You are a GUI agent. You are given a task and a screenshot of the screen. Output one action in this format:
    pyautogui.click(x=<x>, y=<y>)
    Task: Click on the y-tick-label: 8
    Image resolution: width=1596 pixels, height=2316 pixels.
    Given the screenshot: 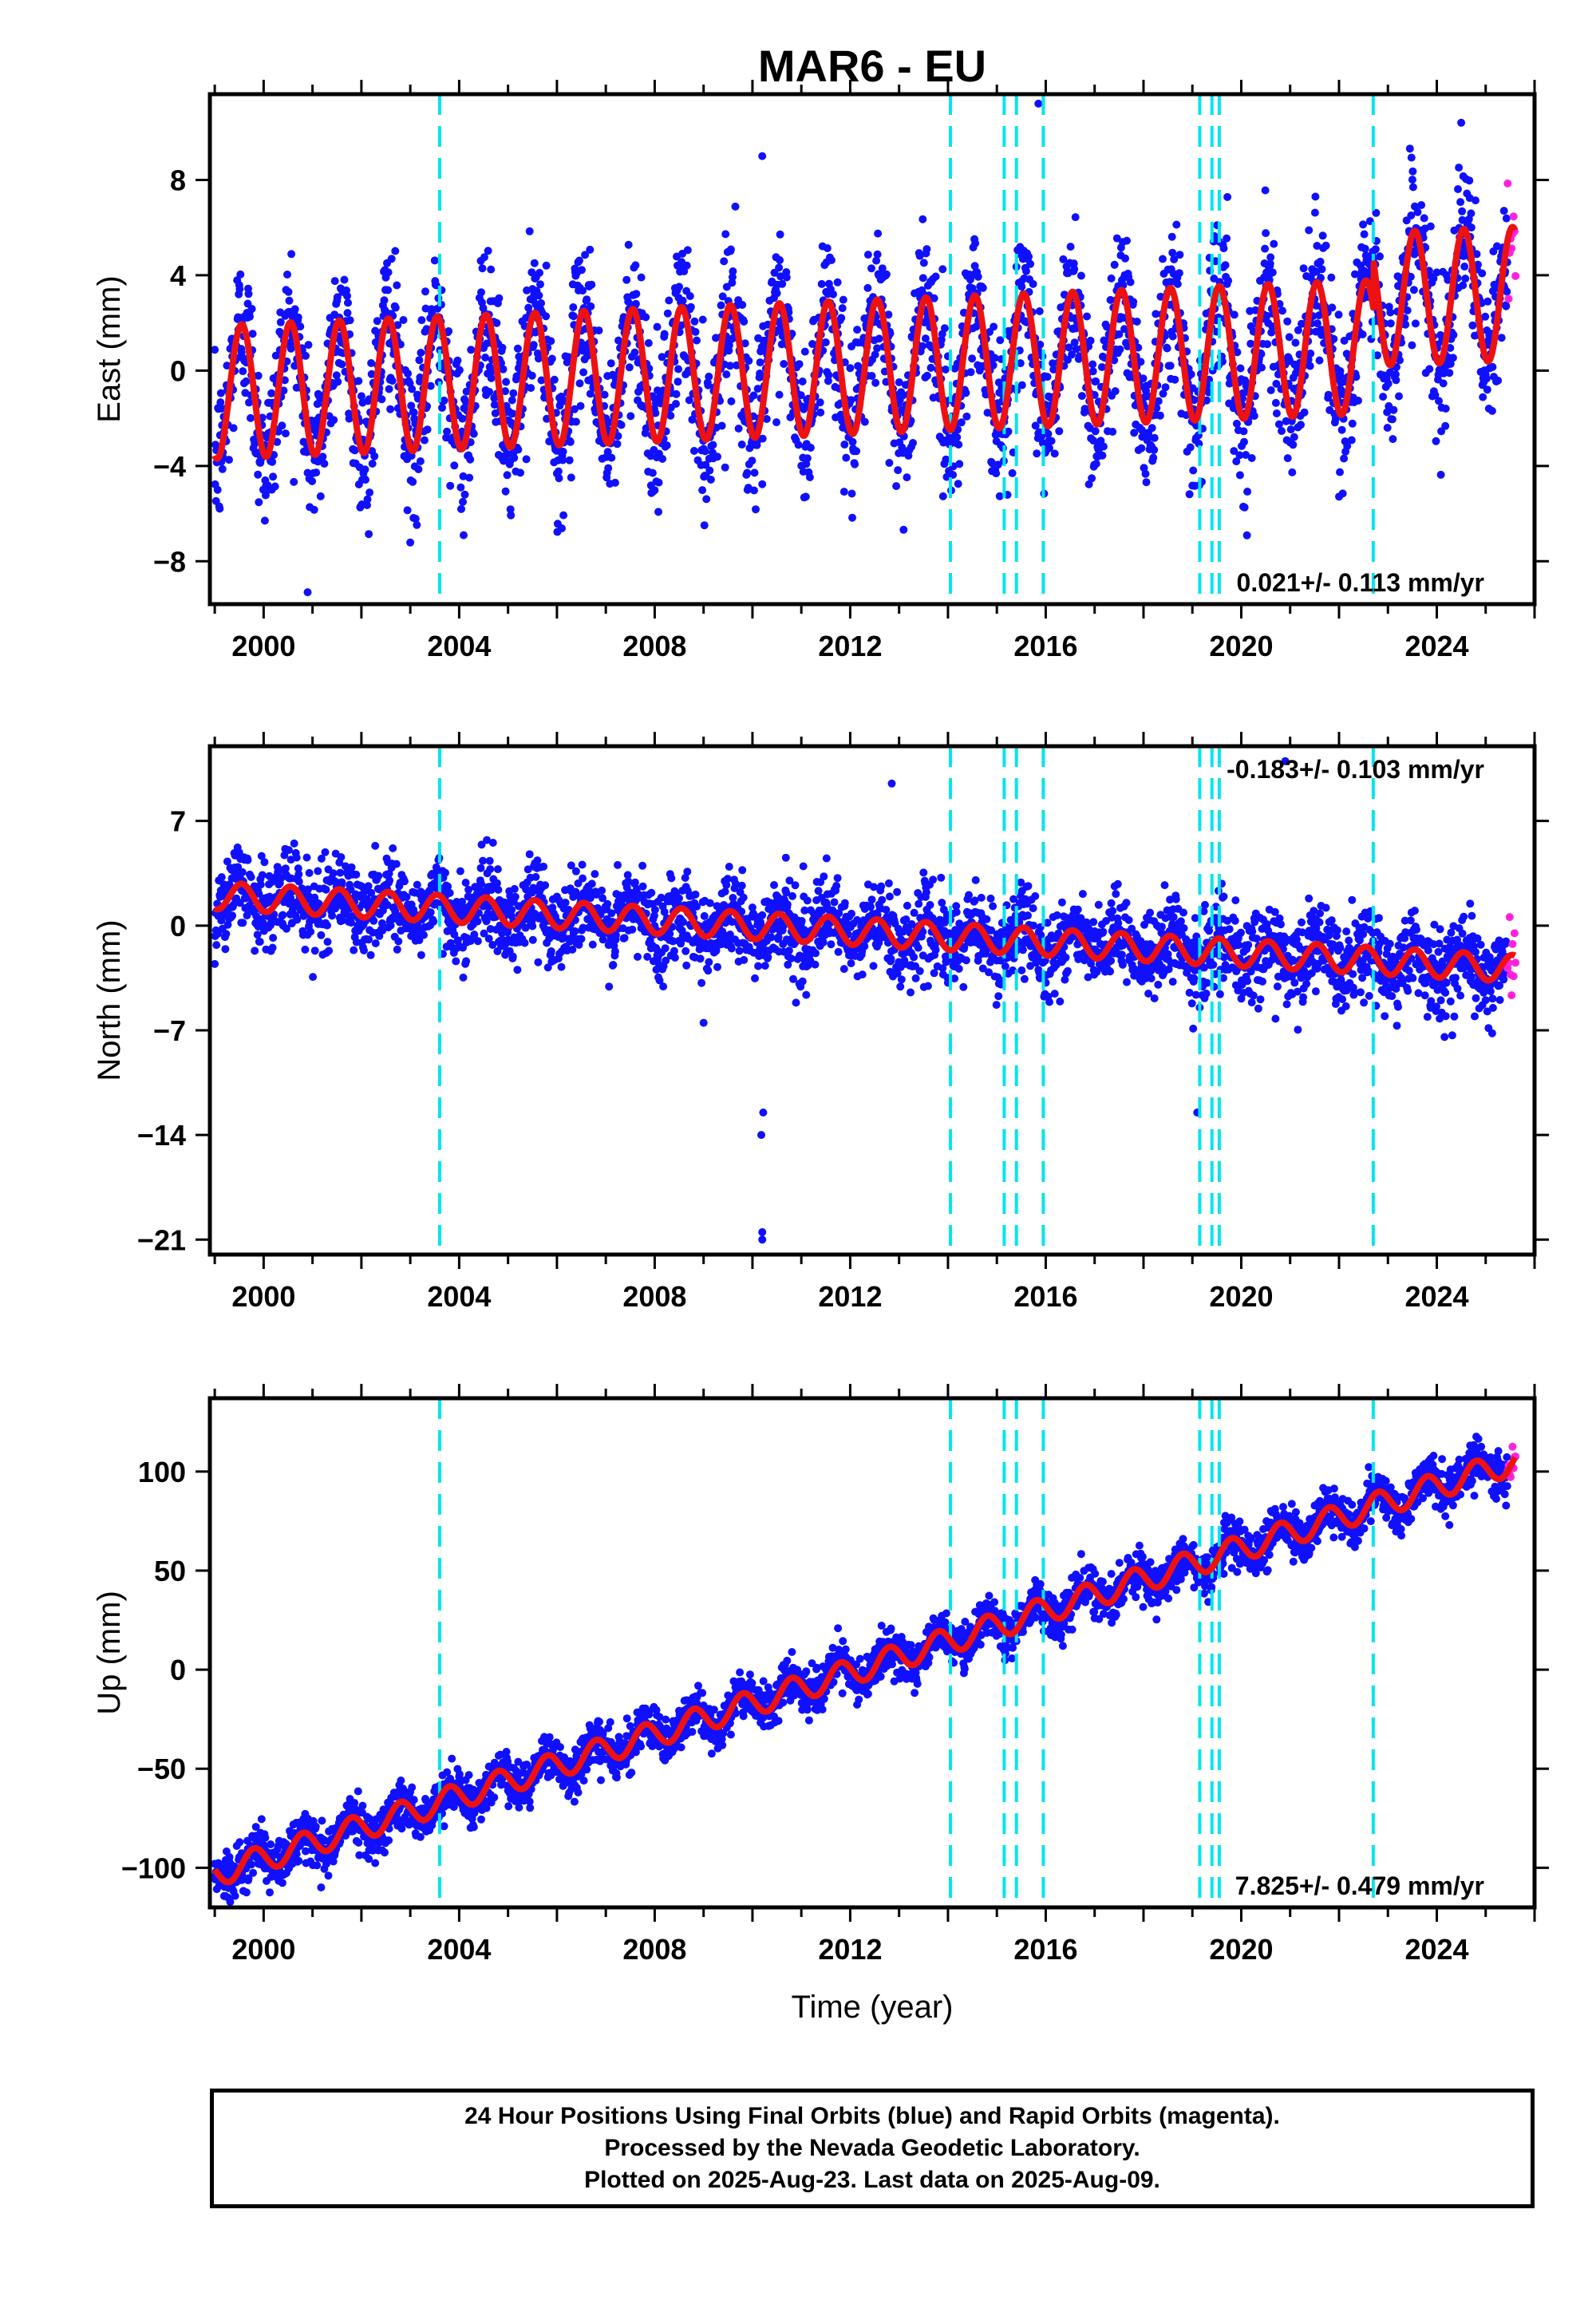 What is the action you would take?
    pyautogui.click(x=178, y=180)
    